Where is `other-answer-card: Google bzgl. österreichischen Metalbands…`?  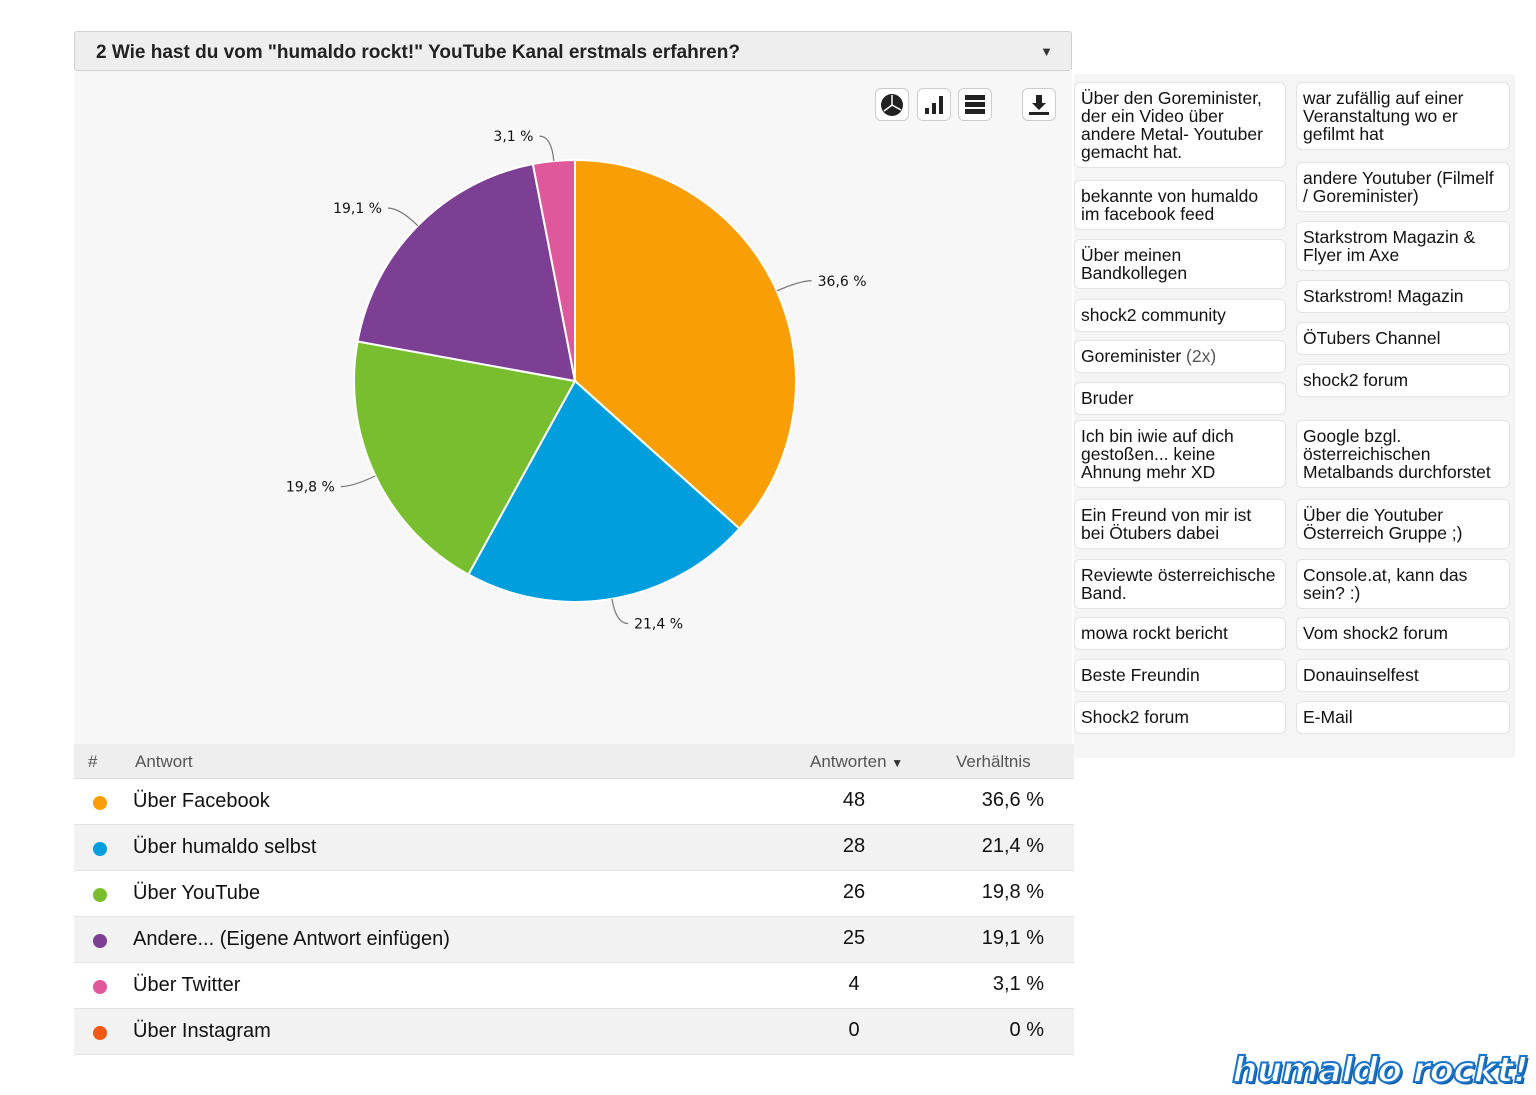 other-answer-card: Google bzgl. österreichischen Metalbands… is located at coordinates (1403, 454).